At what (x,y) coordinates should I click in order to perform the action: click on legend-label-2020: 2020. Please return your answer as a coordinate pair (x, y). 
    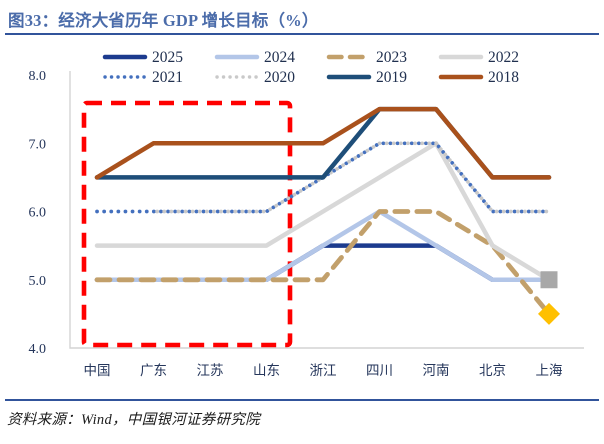
    Looking at the image, I should click on (279, 77).